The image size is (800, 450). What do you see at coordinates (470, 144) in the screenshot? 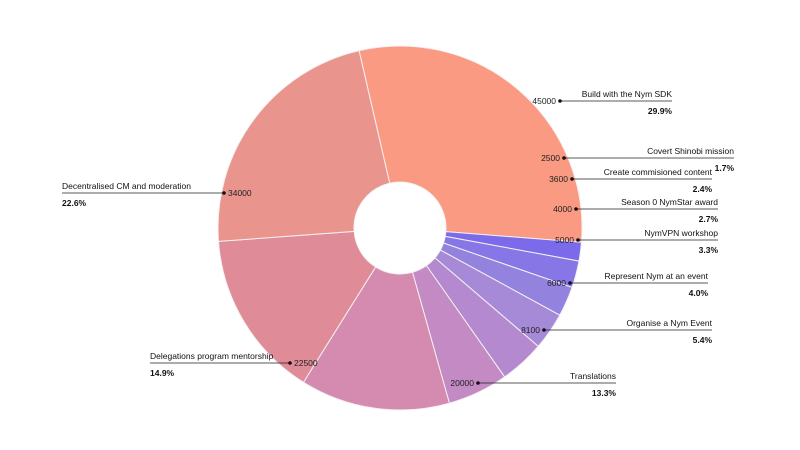
I see `slice-build-with-the-nym-sdk` at bounding box center [470, 144].